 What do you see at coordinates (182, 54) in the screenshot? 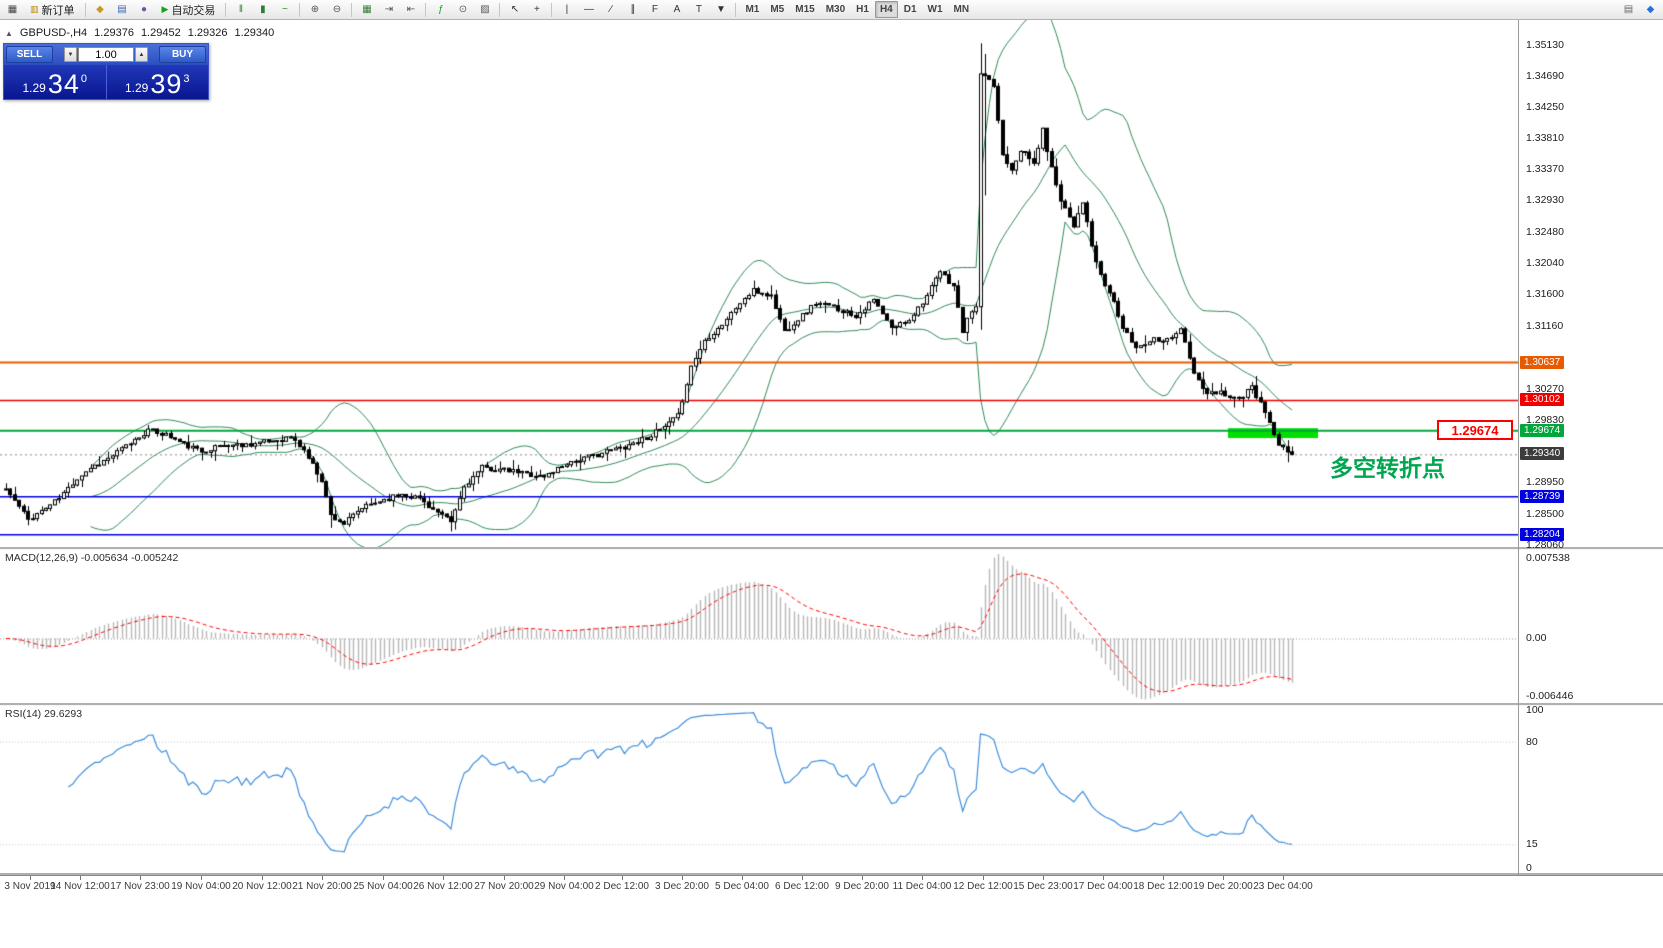
I see `buy-button: BUY` at bounding box center [182, 54].